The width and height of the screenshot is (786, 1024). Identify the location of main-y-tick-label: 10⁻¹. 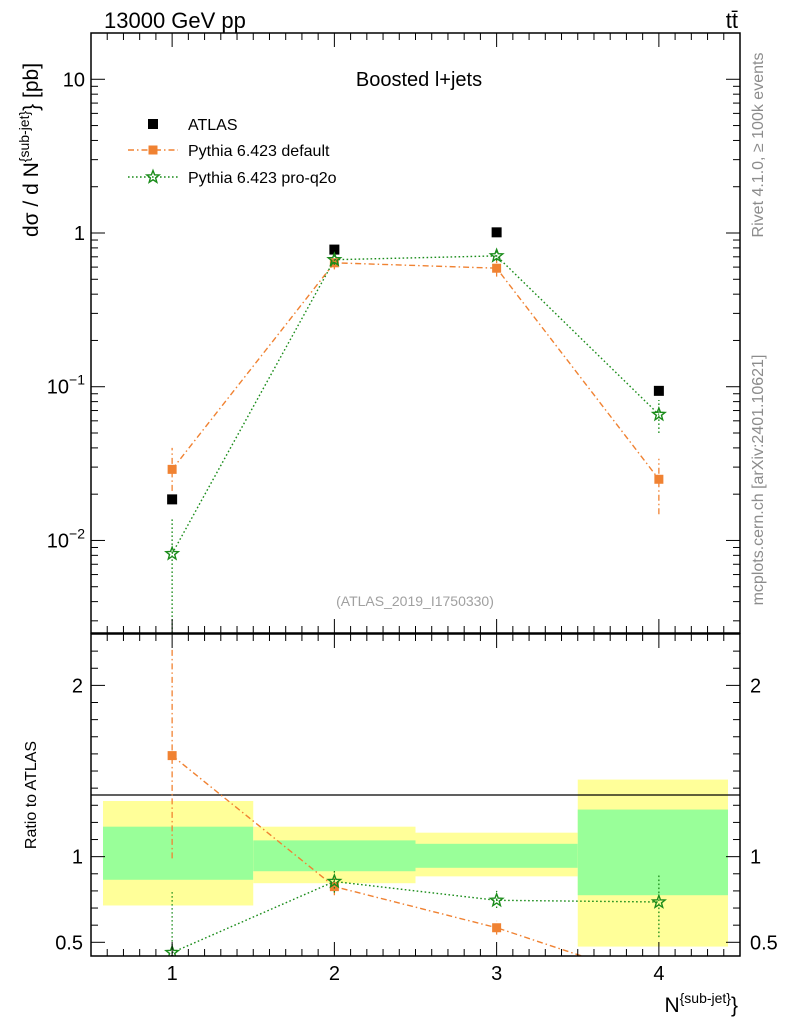
(66, 385).